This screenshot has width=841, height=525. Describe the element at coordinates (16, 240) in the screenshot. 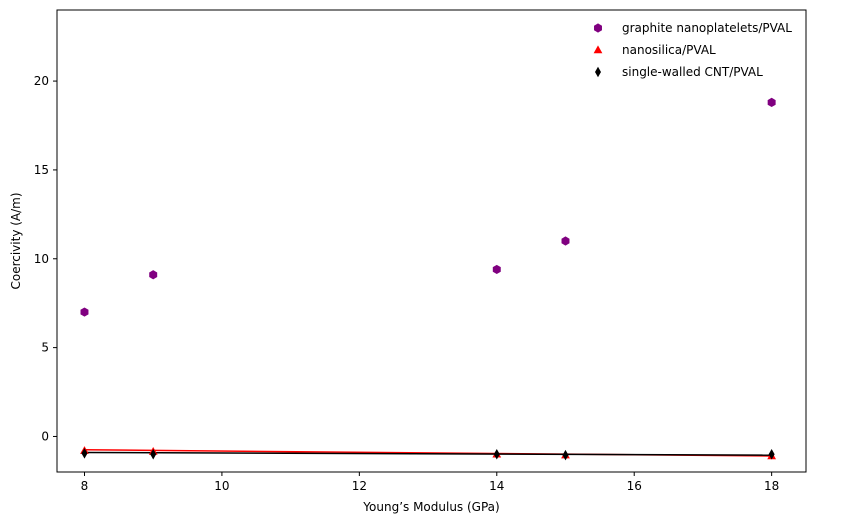

I see `y-axis-label: Coercivity (A/m)` at that location.